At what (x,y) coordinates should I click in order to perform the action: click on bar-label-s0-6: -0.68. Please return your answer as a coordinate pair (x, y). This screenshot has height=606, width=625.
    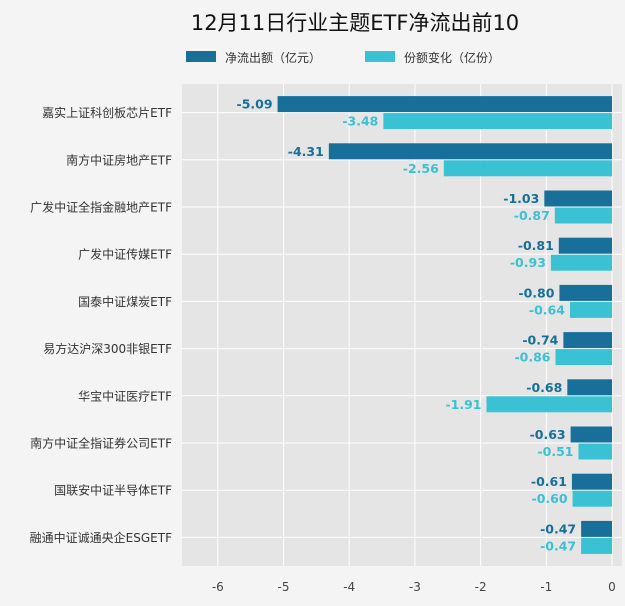
    Looking at the image, I should click on (544, 387).